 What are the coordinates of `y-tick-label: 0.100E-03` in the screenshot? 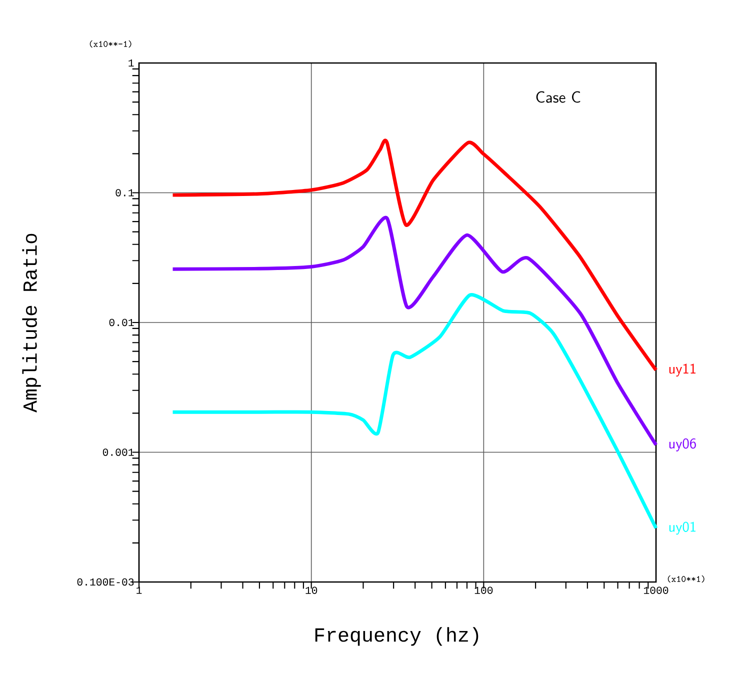 It's located at (105, 582).